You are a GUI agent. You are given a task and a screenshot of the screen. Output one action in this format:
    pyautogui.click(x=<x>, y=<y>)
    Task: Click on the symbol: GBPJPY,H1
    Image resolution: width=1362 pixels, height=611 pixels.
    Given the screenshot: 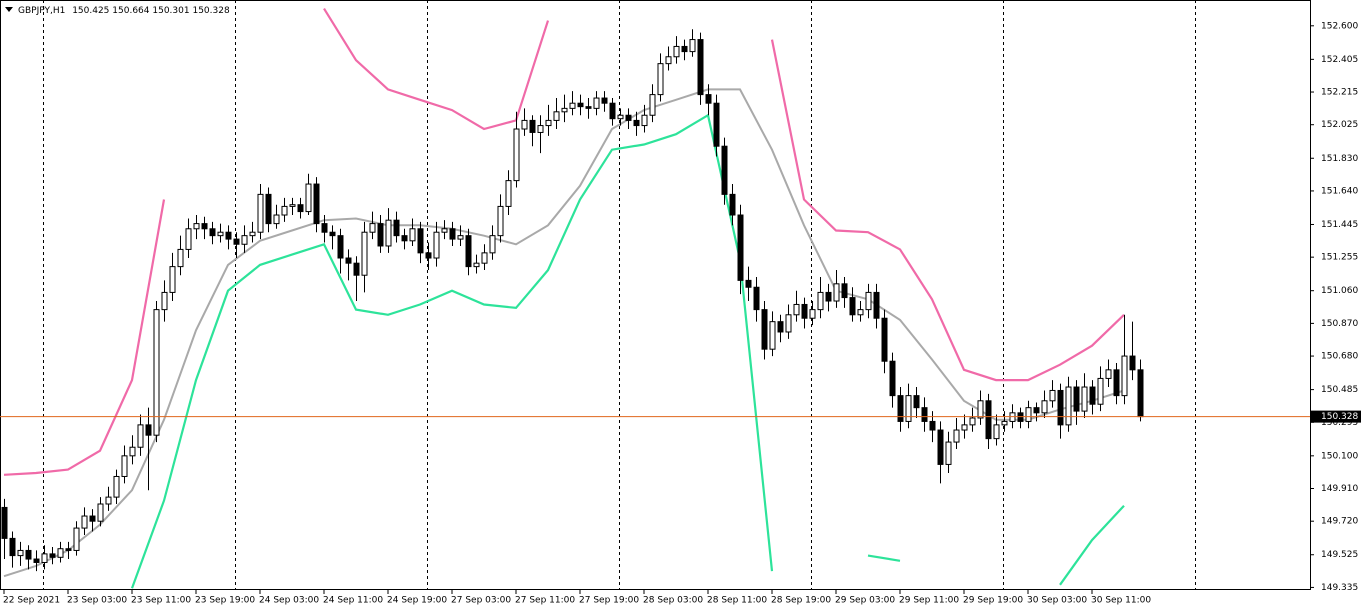 What is the action you would take?
    pyautogui.click(x=41, y=11)
    